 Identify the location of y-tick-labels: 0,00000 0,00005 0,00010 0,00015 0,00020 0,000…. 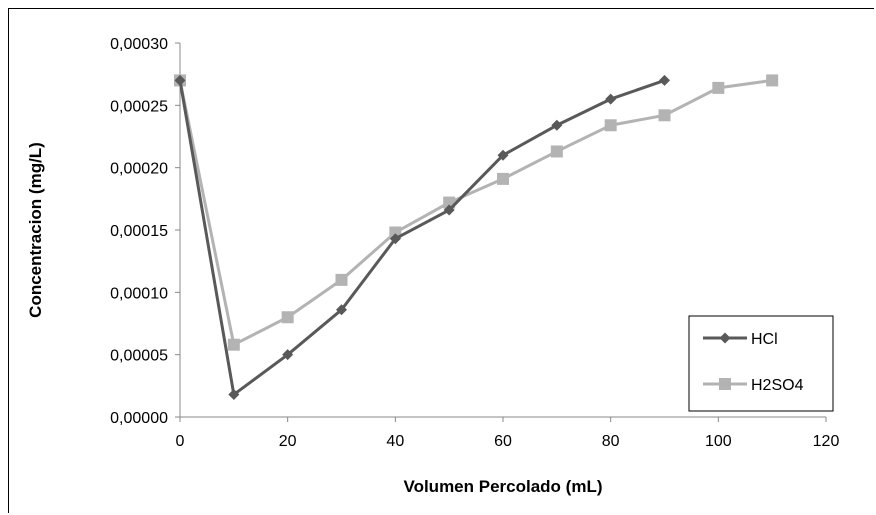
(145, 231).